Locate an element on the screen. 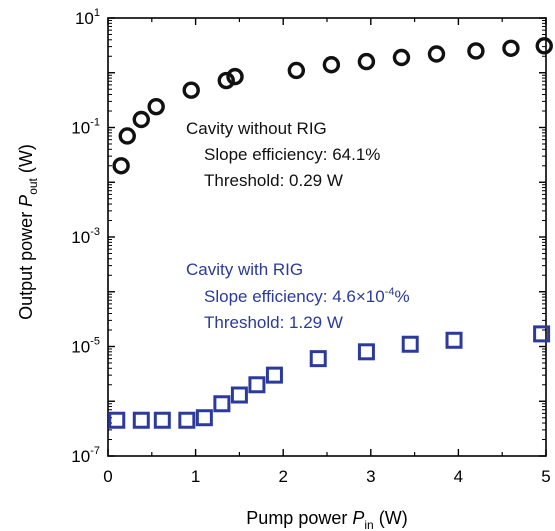  annotation-with-rig-slope: Slope efficiency: 4.6×10-4% is located at coordinates (307, 296).